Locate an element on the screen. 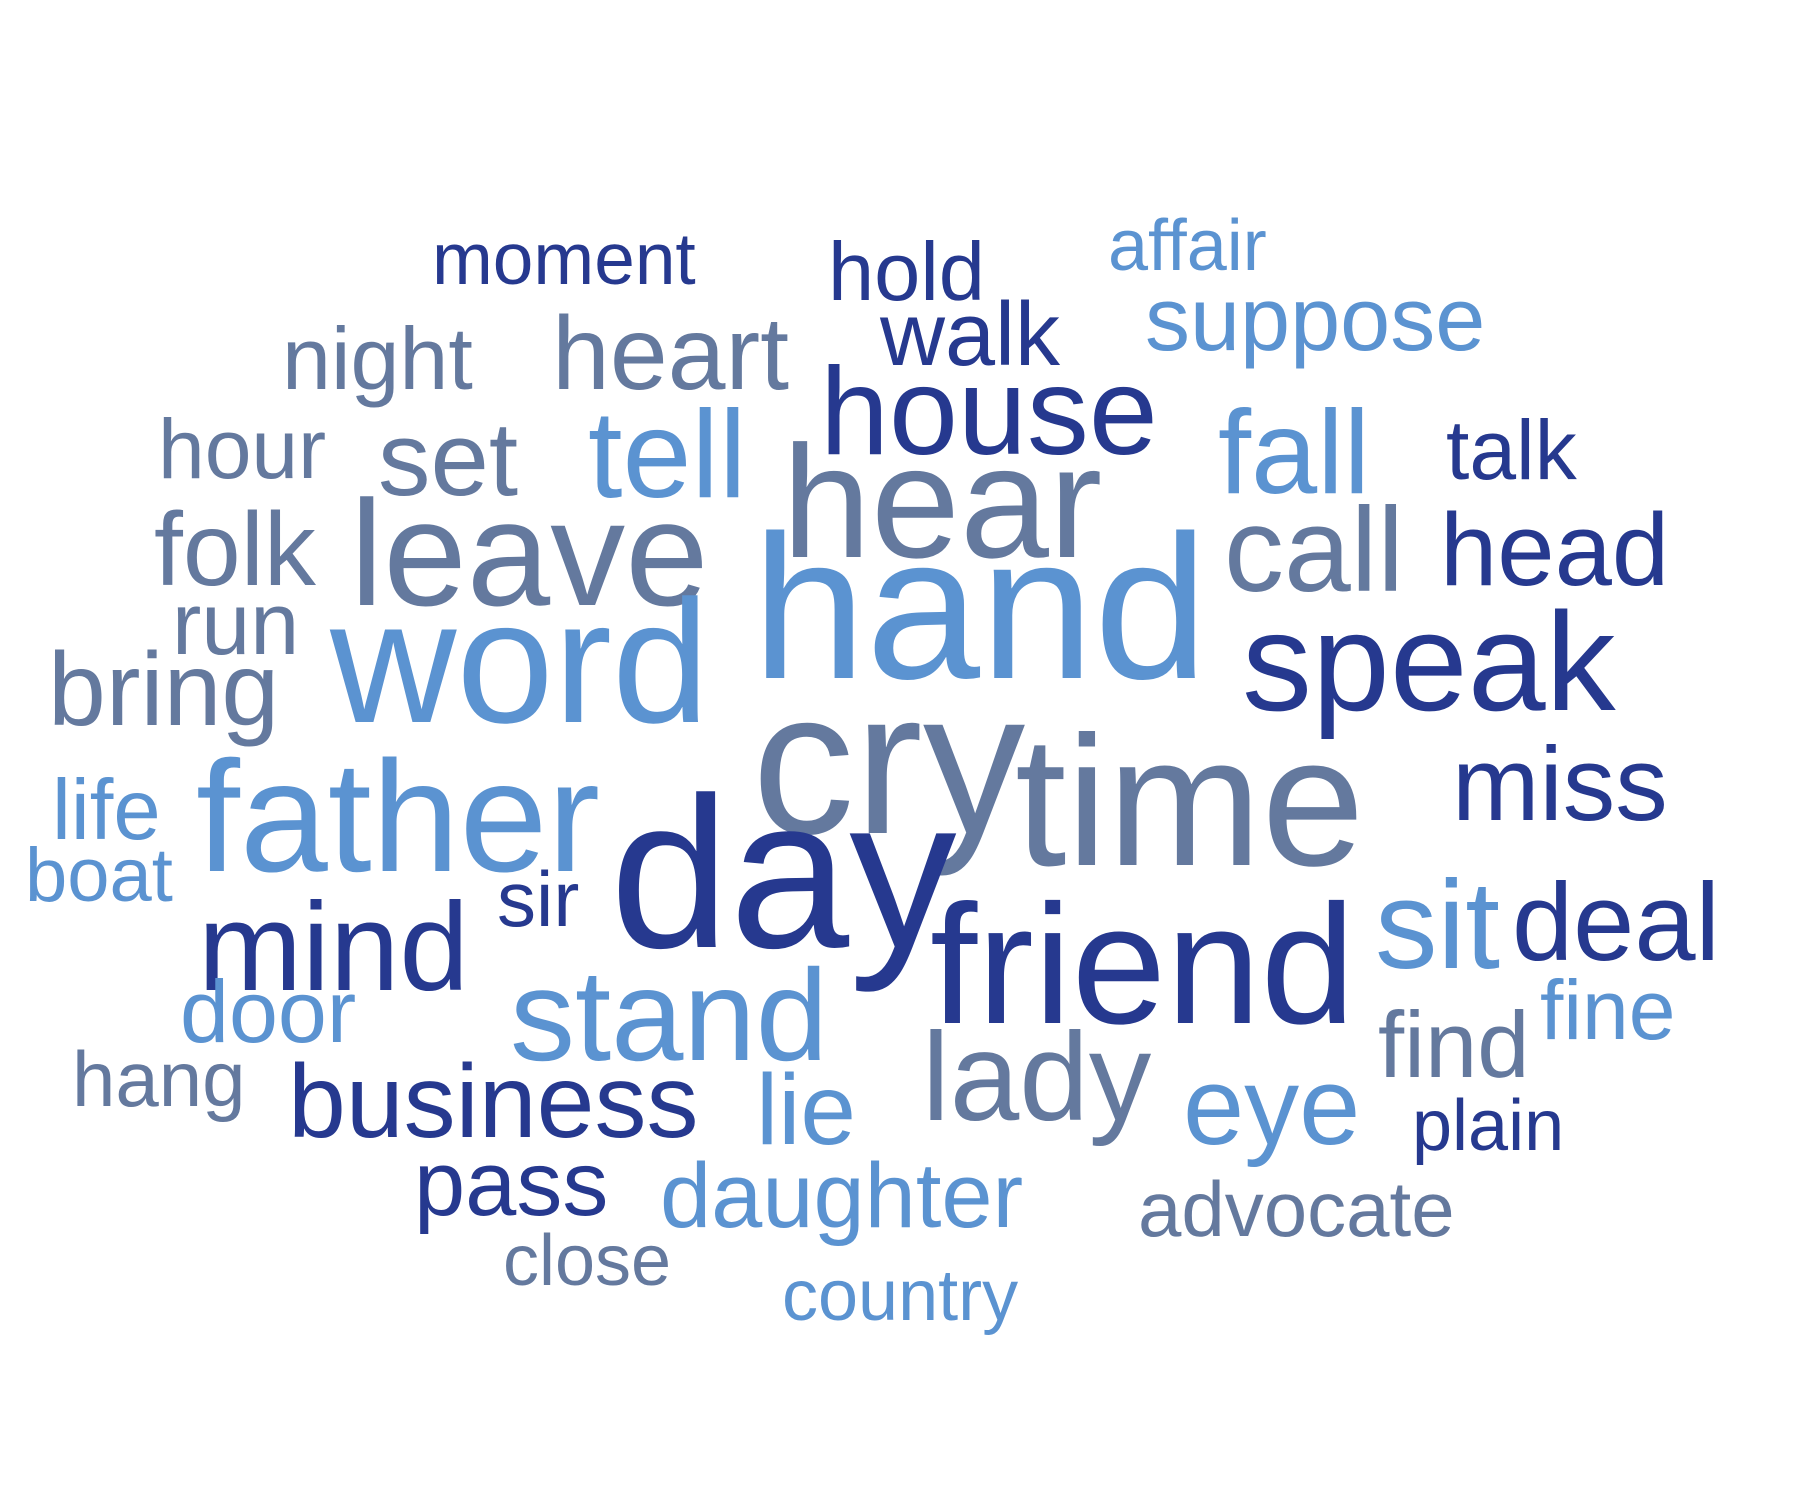  word-hold: hold is located at coordinates (906, 271).